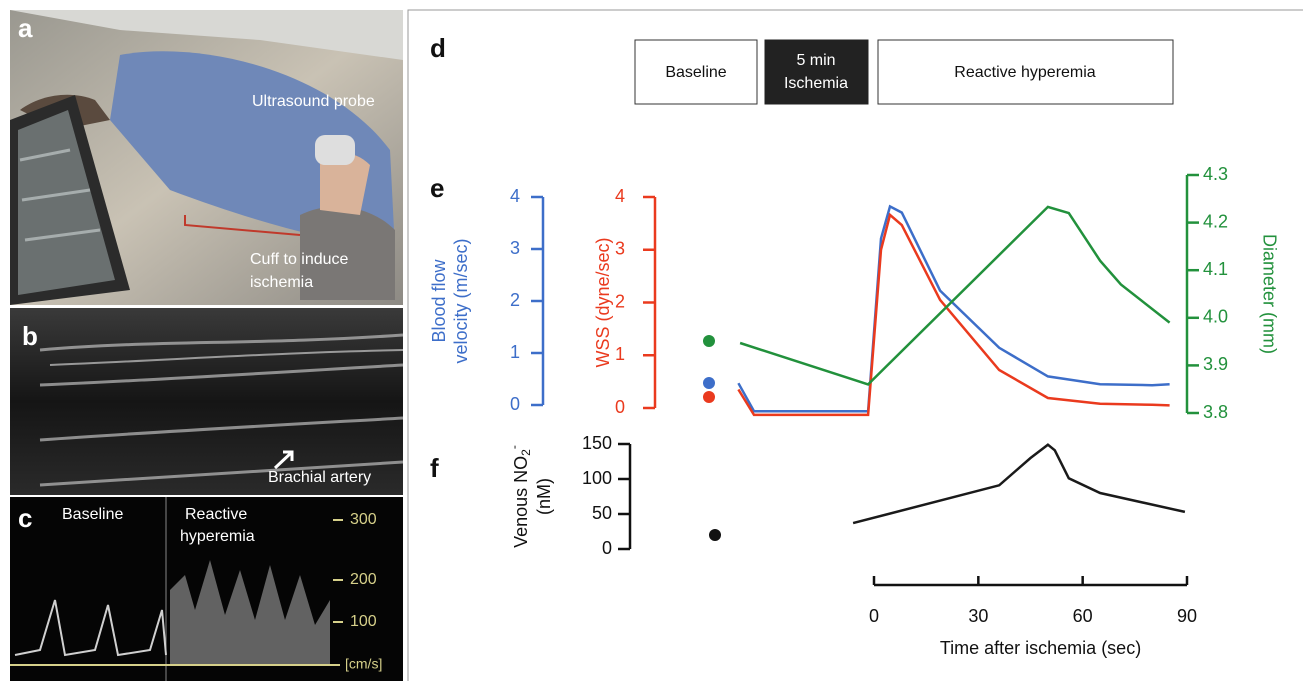  Describe the element at coordinates (30, 336) in the screenshot. I see `panel-letter: b` at that location.